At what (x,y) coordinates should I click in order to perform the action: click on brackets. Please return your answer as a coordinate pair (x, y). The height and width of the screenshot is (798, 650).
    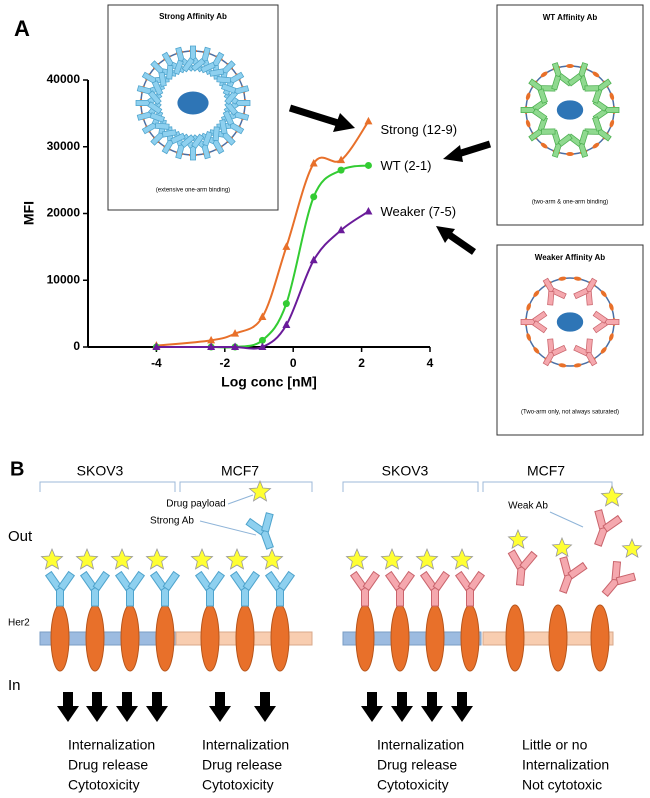
    Looking at the image, I should click on (326, 486).